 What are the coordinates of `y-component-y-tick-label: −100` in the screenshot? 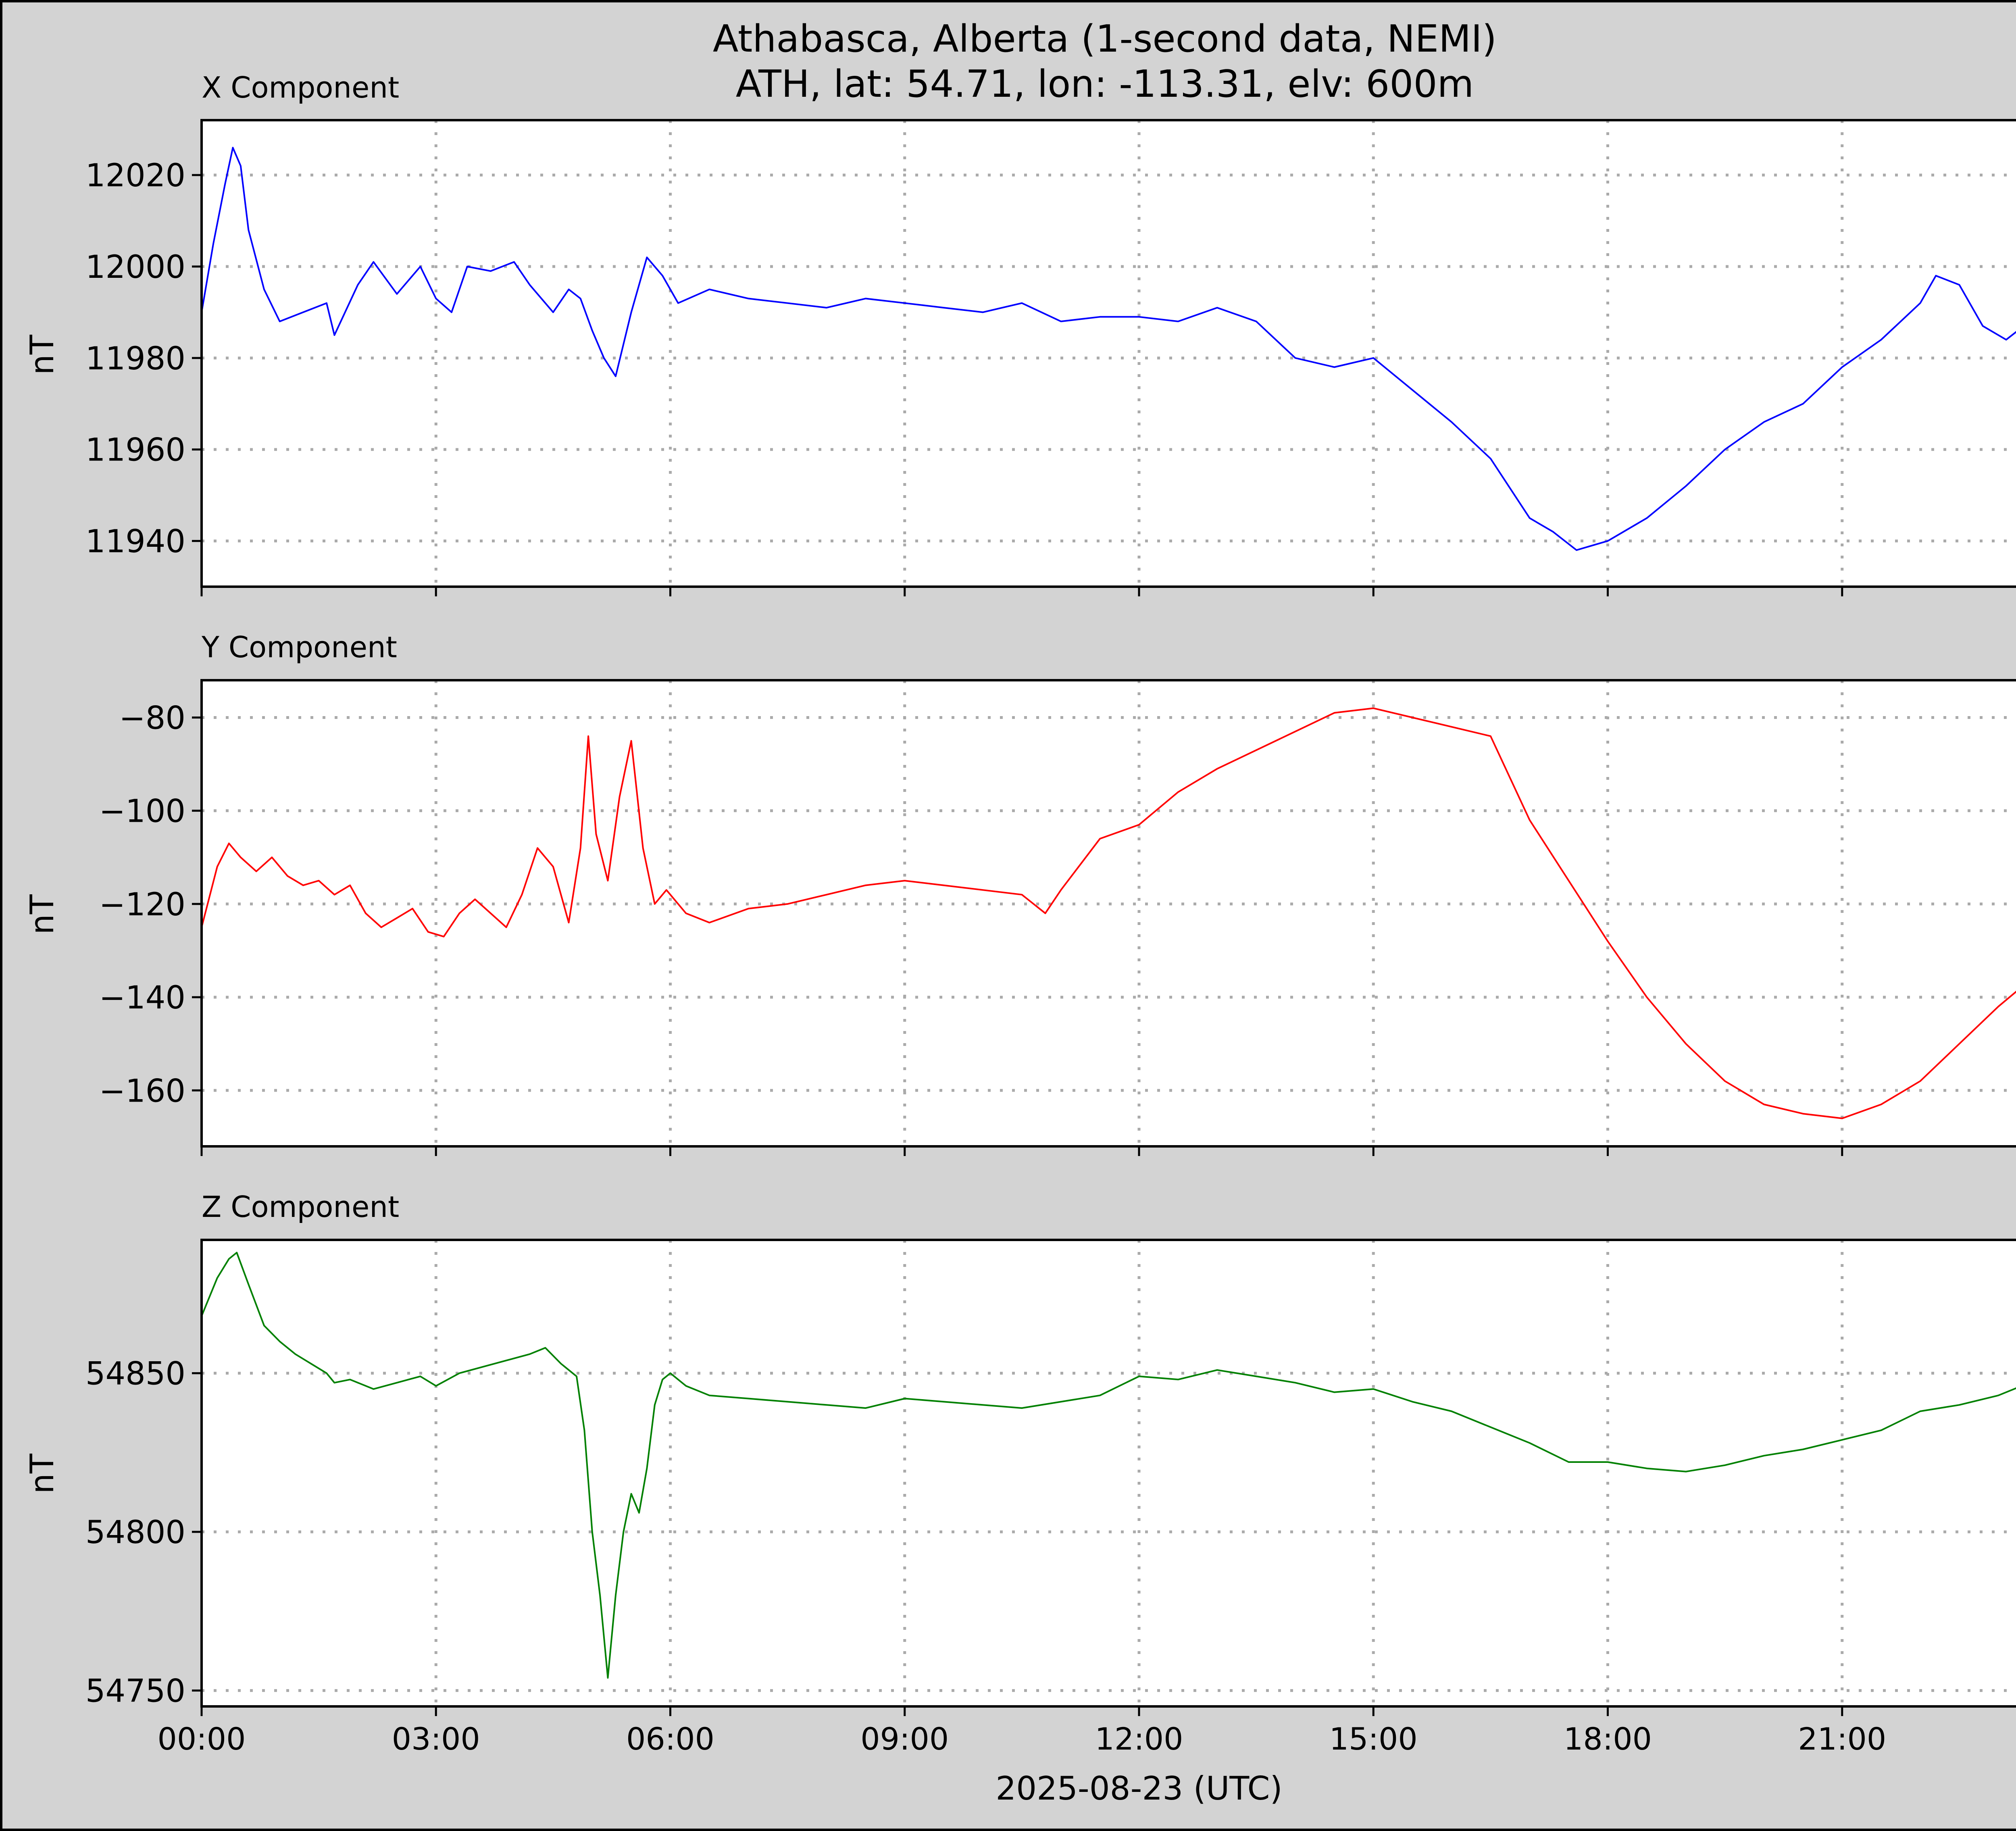 It's located at (142, 812).